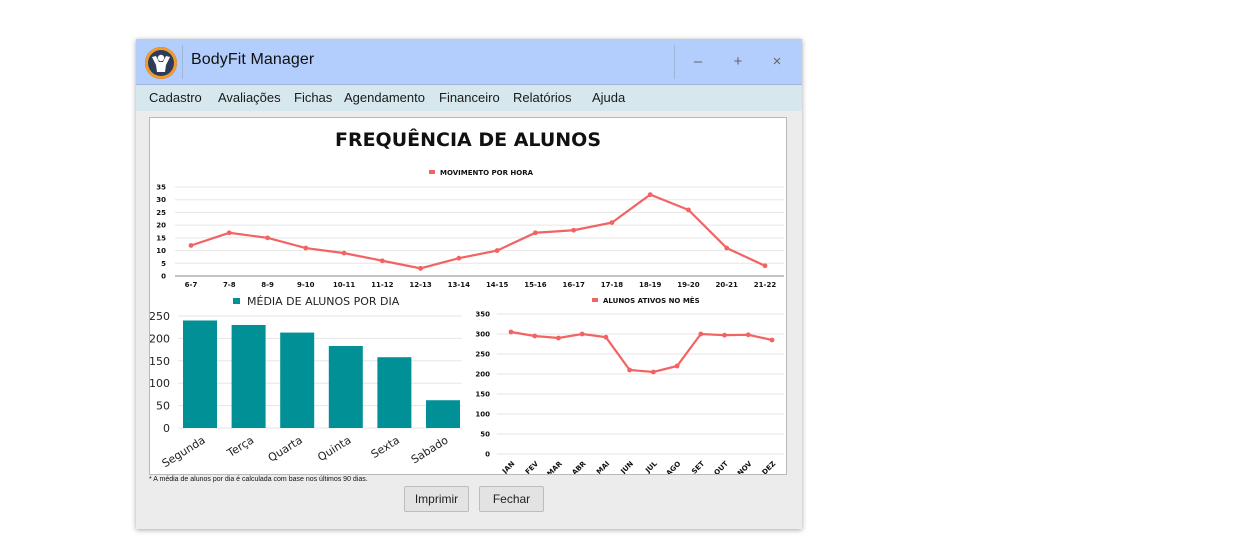 This screenshot has width=1236, height=559. Describe the element at coordinates (482, 375) in the screenshot. I see `monthly-y-tick: 200` at that location.